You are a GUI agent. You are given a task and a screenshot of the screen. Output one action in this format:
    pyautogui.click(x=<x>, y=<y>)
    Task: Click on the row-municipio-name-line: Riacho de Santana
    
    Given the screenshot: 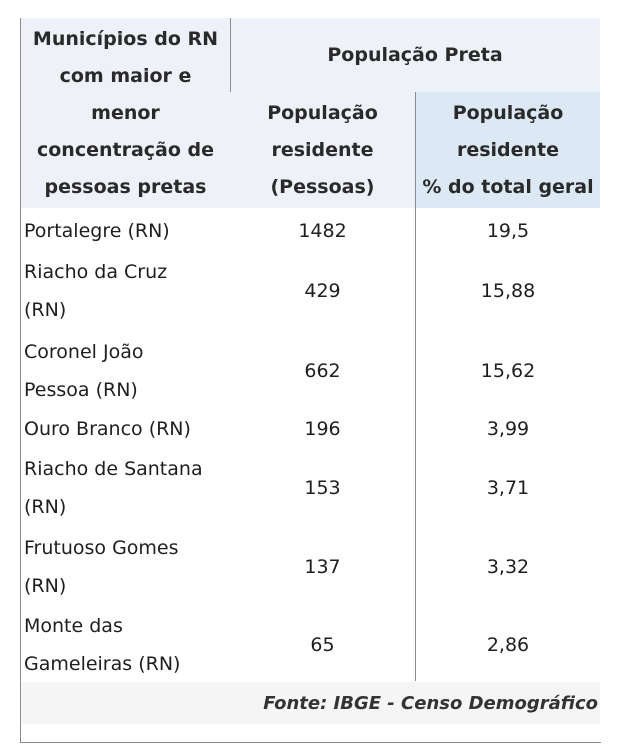 What is the action you would take?
    pyautogui.click(x=113, y=469)
    